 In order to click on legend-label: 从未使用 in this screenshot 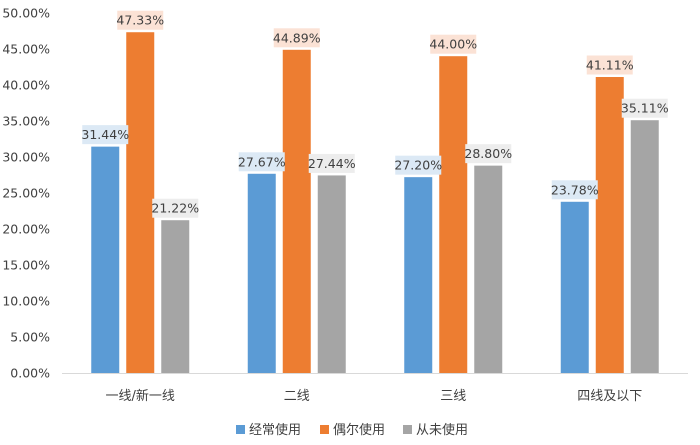, I will do `click(442, 430)`.